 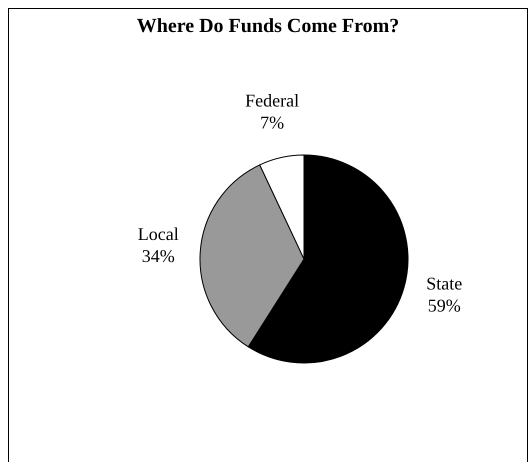 What do you see at coordinates (272, 122) in the screenshot?
I see `data-label: 7%` at bounding box center [272, 122].